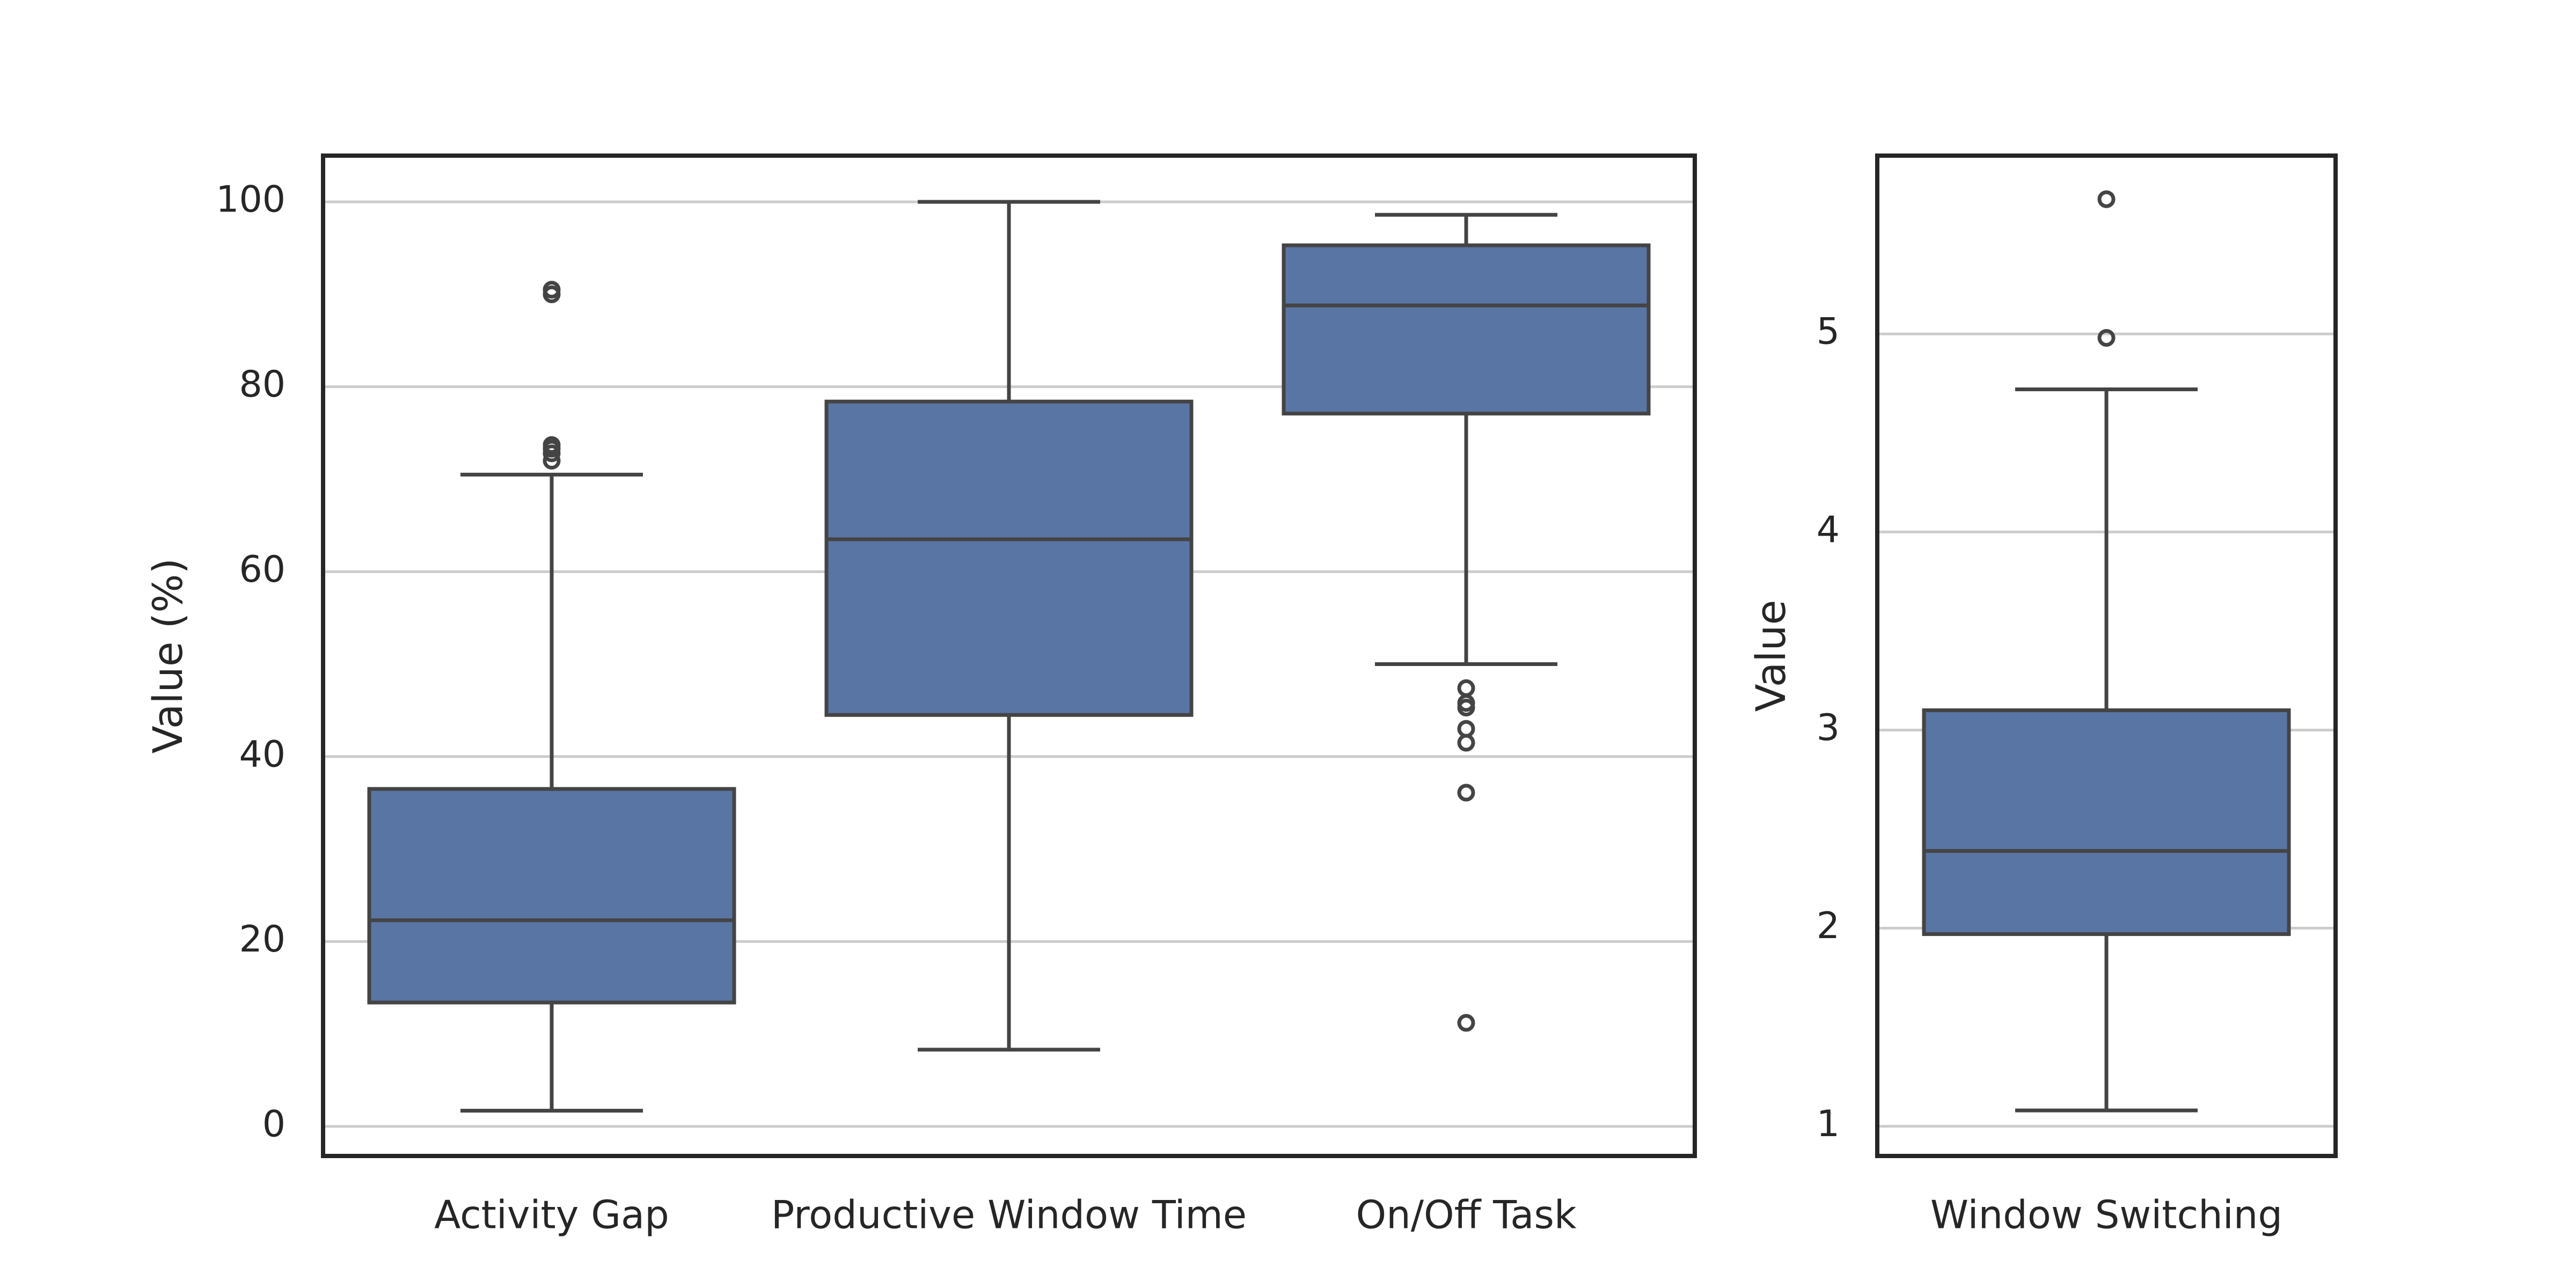  Describe the element at coordinates (274, 1124) in the screenshot. I see `y-tick-label: 0` at that location.